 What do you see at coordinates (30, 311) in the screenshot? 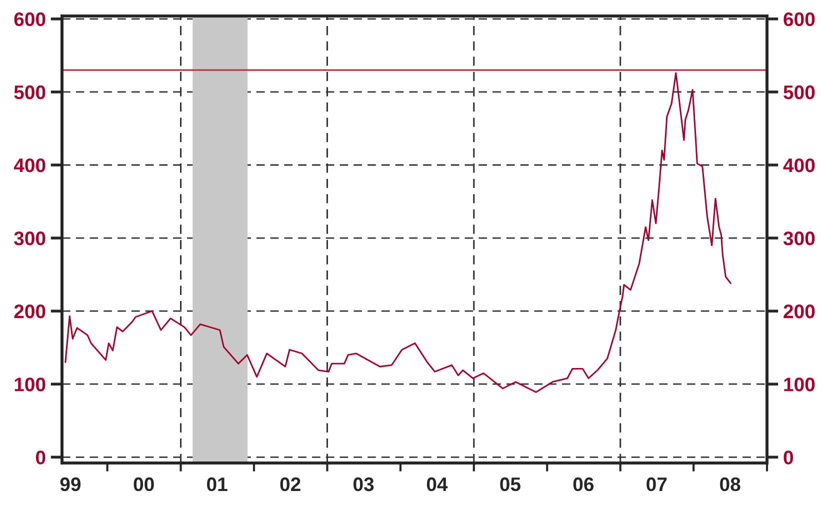
I see `y-tick-label: 200` at bounding box center [30, 311].